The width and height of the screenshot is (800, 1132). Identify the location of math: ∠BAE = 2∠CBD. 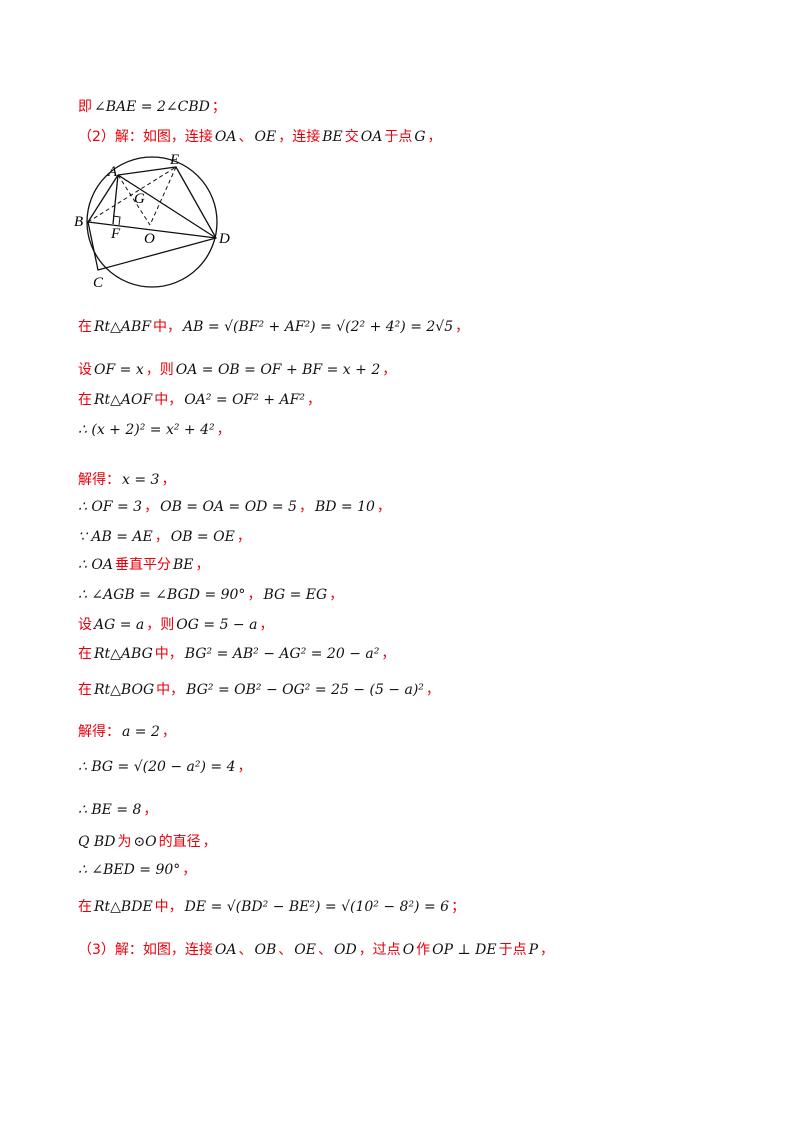
(152, 107).